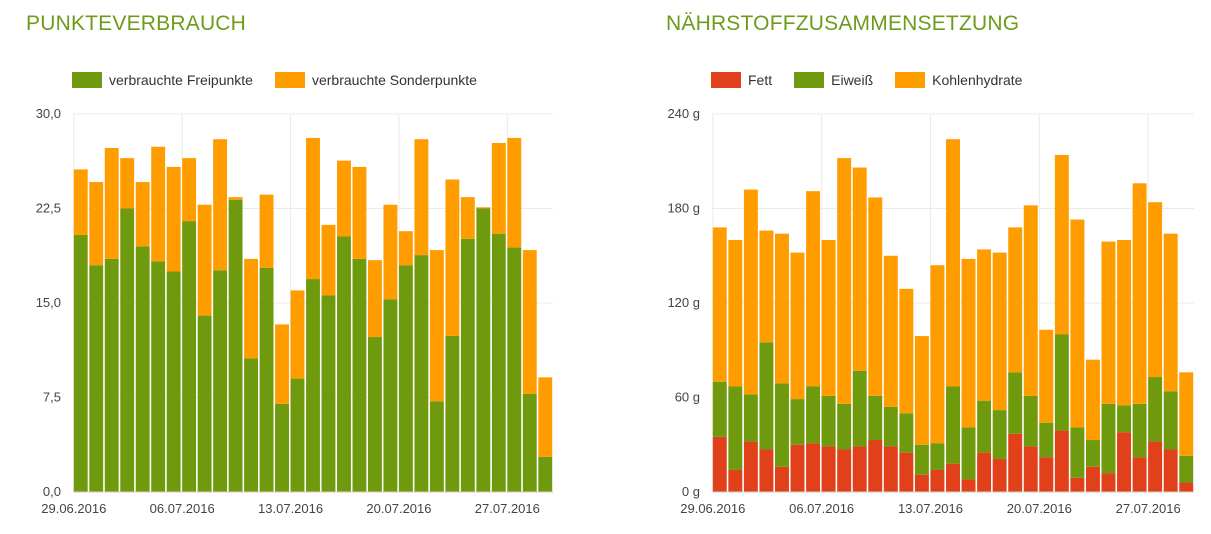 Image resolution: width=1211 pixels, height=534 pixels. What do you see at coordinates (741, 80) in the screenshot?
I see `legend-item-fett: Fett` at bounding box center [741, 80].